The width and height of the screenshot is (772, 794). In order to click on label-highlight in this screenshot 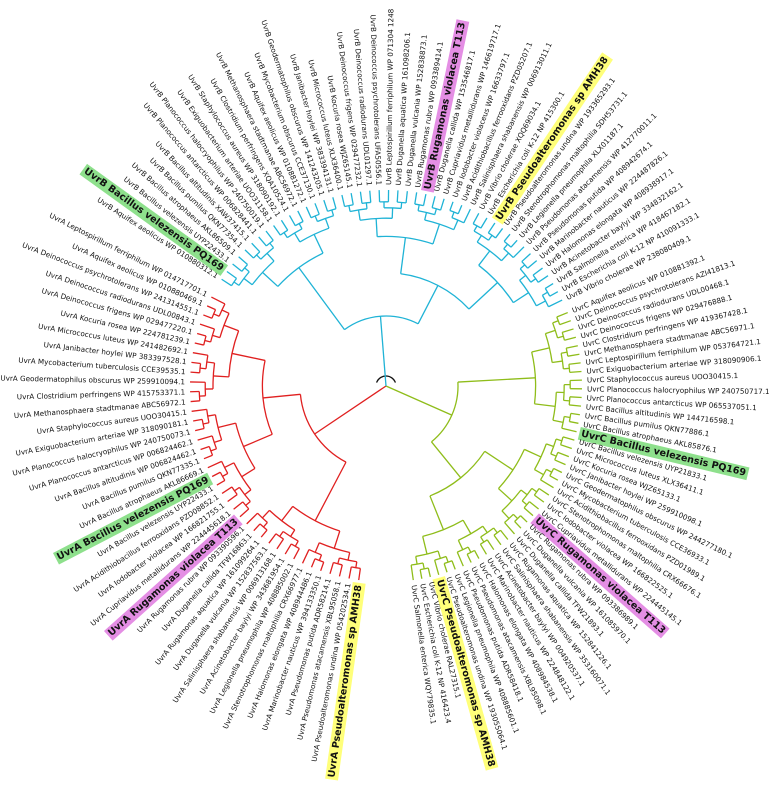, I will do `click(173, 577)`.